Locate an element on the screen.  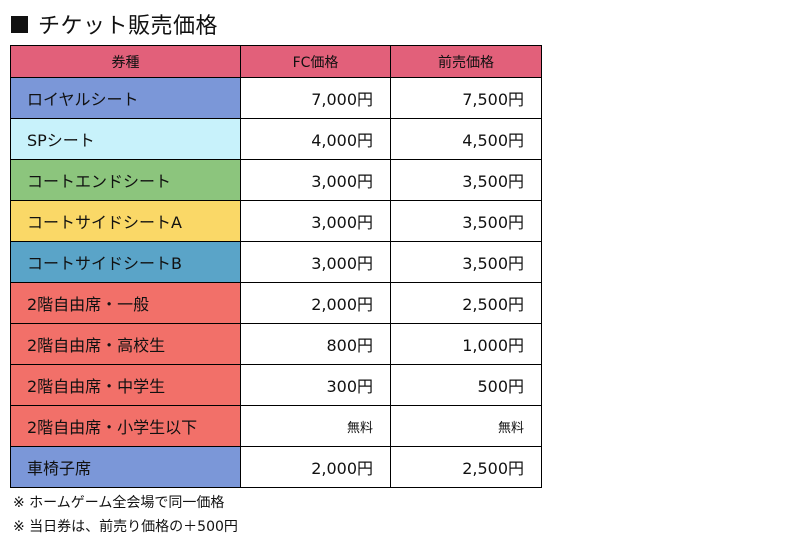
table-row: 2階自由席・高校生 800円 1,000円 is located at coordinates (276, 344).